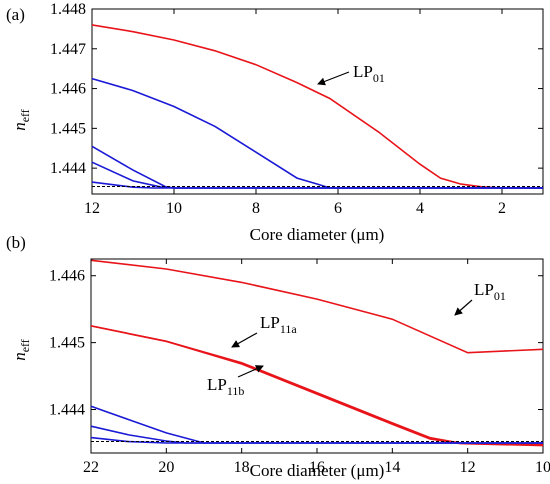 This screenshot has width=550, height=484. What do you see at coordinates (420, 208) in the screenshot?
I see `x-tick-label-a-4: 4` at bounding box center [420, 208].